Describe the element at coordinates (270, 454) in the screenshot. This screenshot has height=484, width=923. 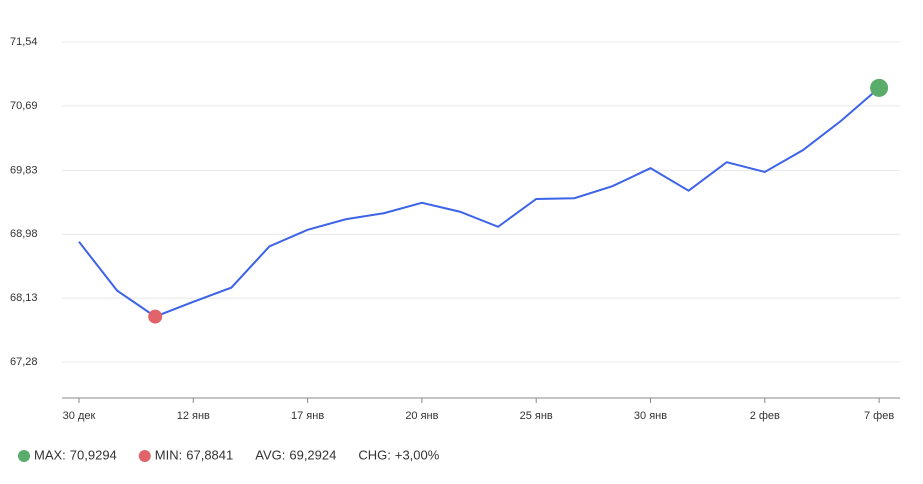
I see `legend-label: AVG:` at that location.